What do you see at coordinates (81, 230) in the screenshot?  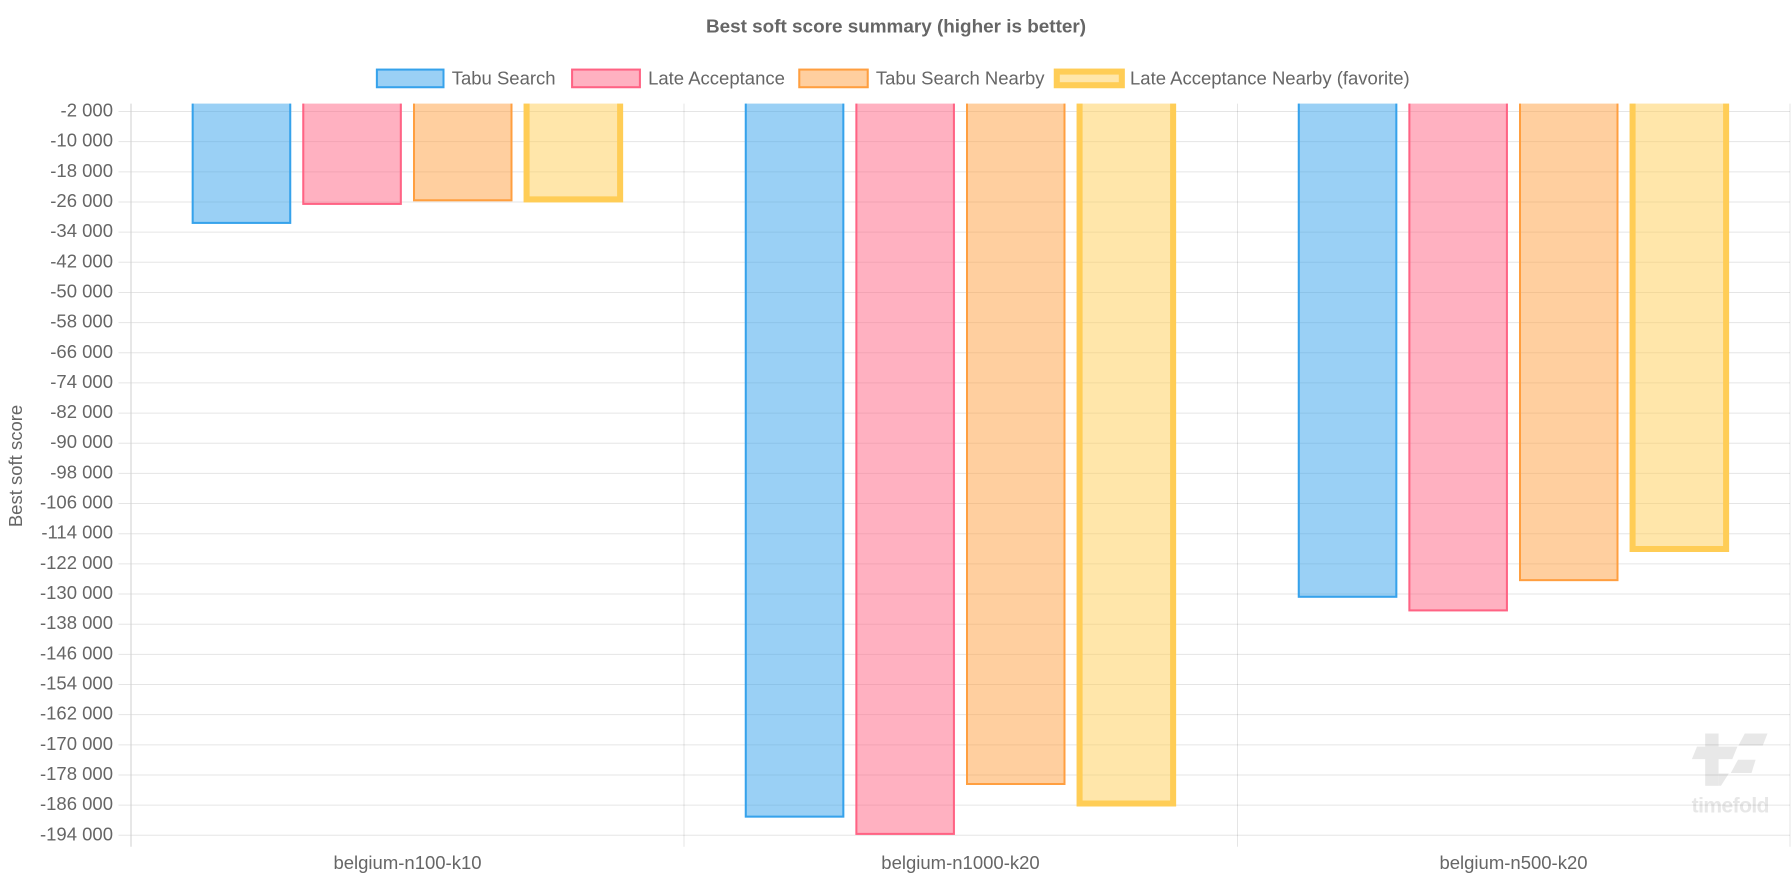 I see `svg-text: -34 000` at bounding box center [81, 230].